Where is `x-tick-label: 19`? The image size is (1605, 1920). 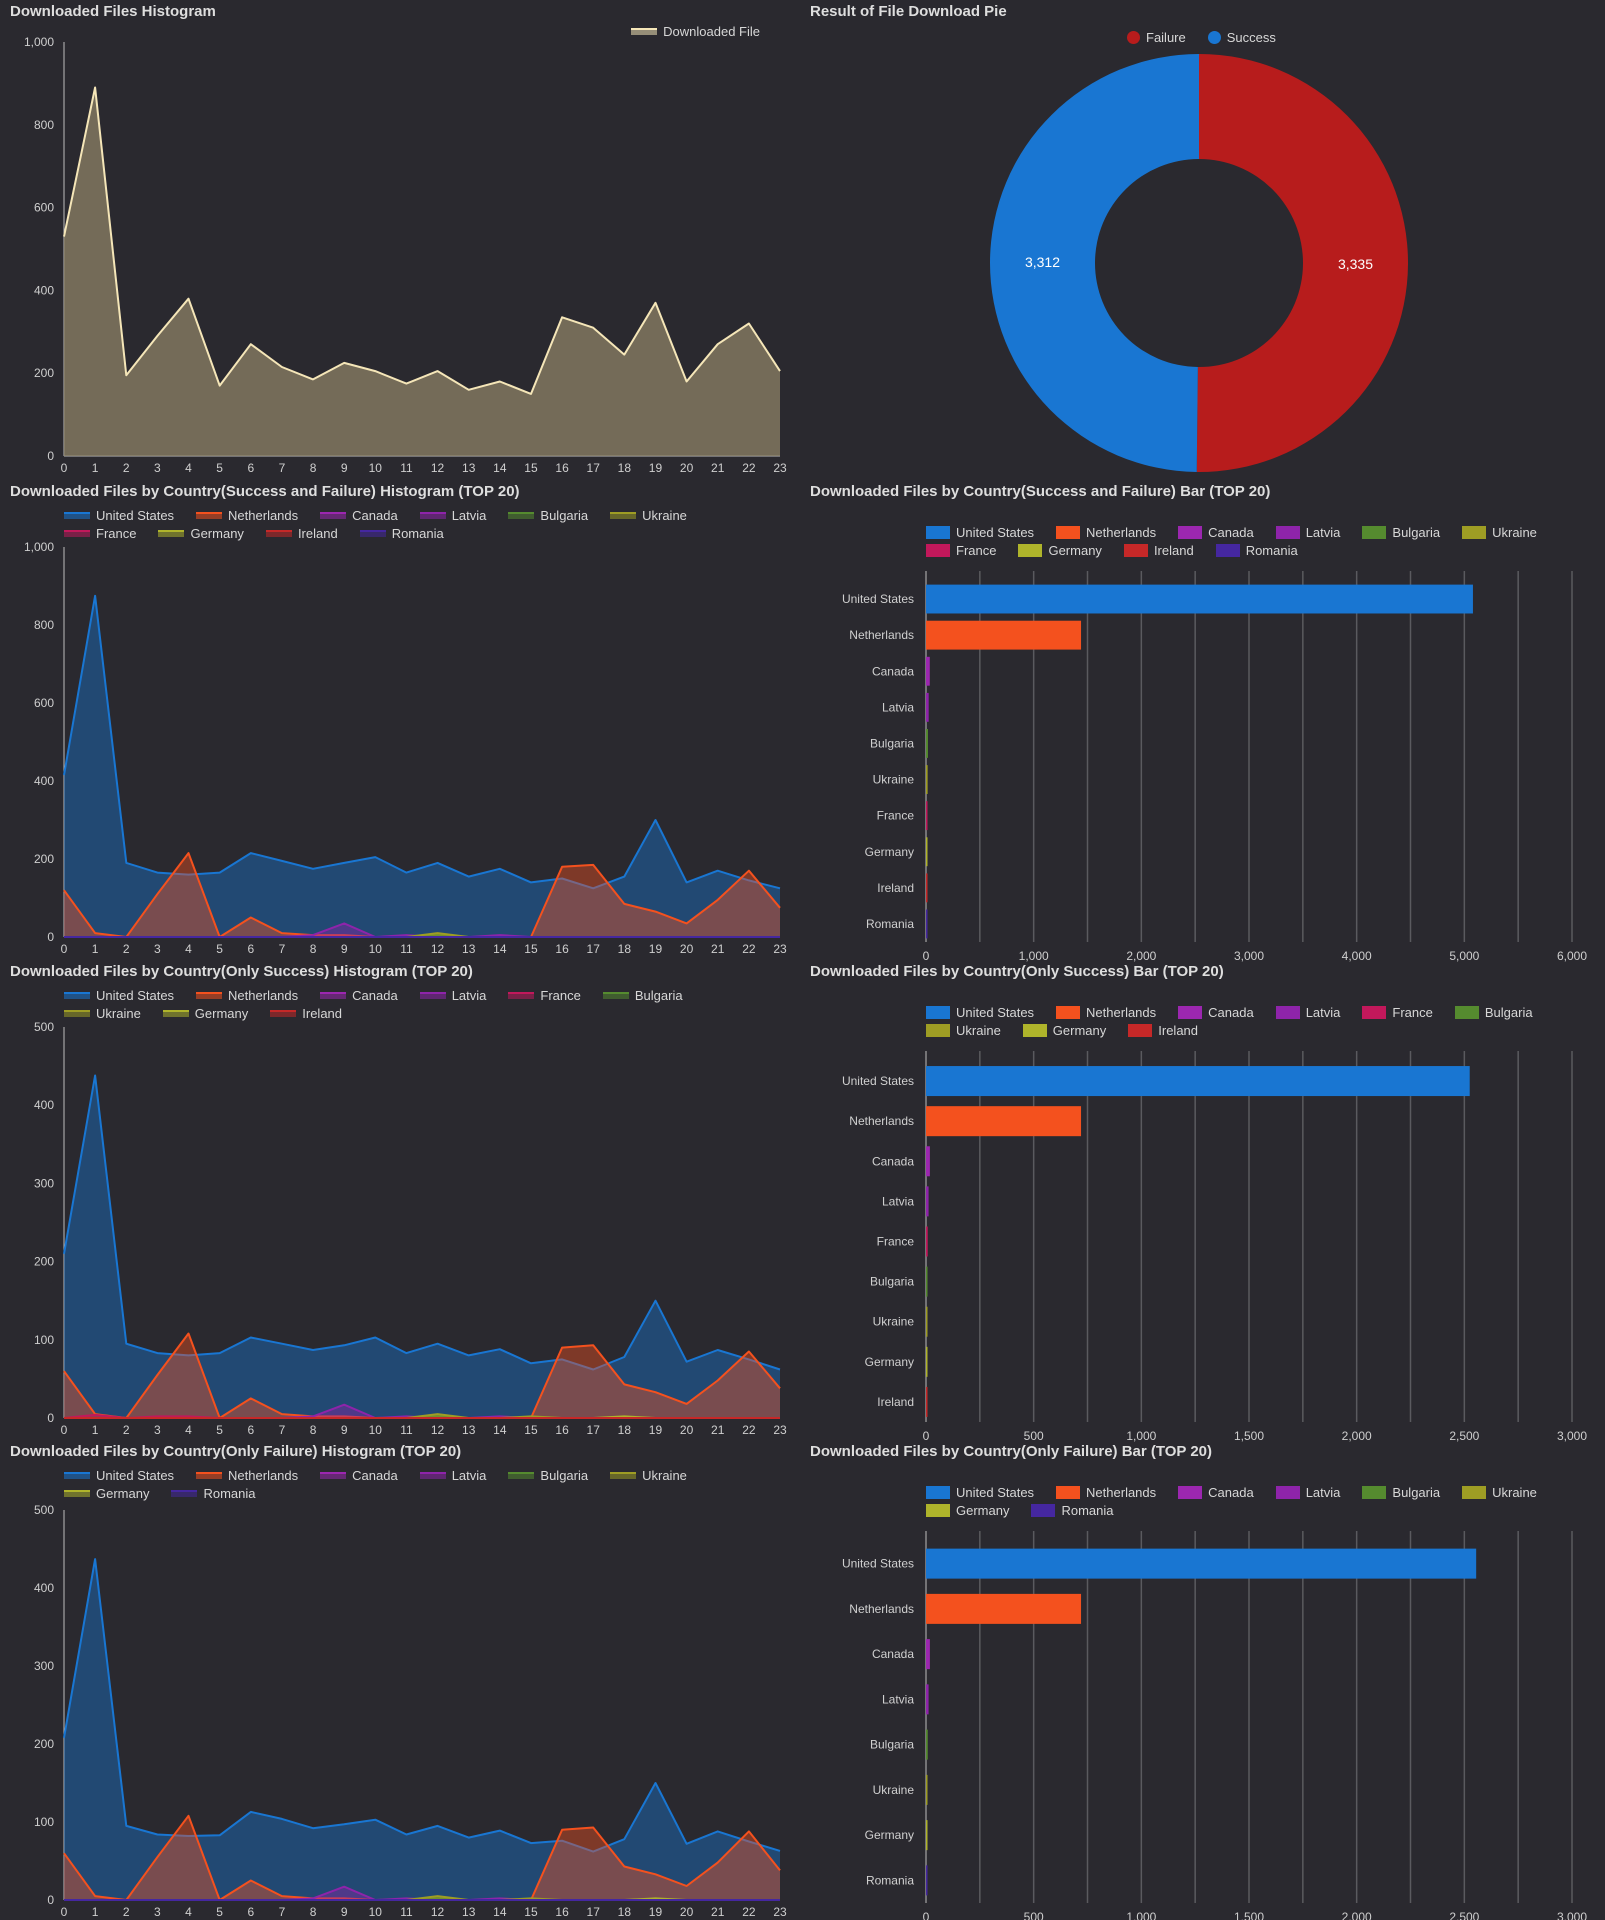 x-tick-label: 19 is located at coordinates (656, 1430).